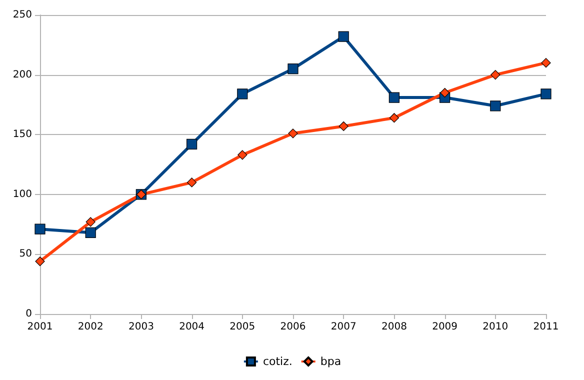 The height and width of the screenshot is (380, 584). What do you see at coordinates (343, 327) in the screenshot?
I see `x-tick-label: 2007` at bounding box center [343, 327].